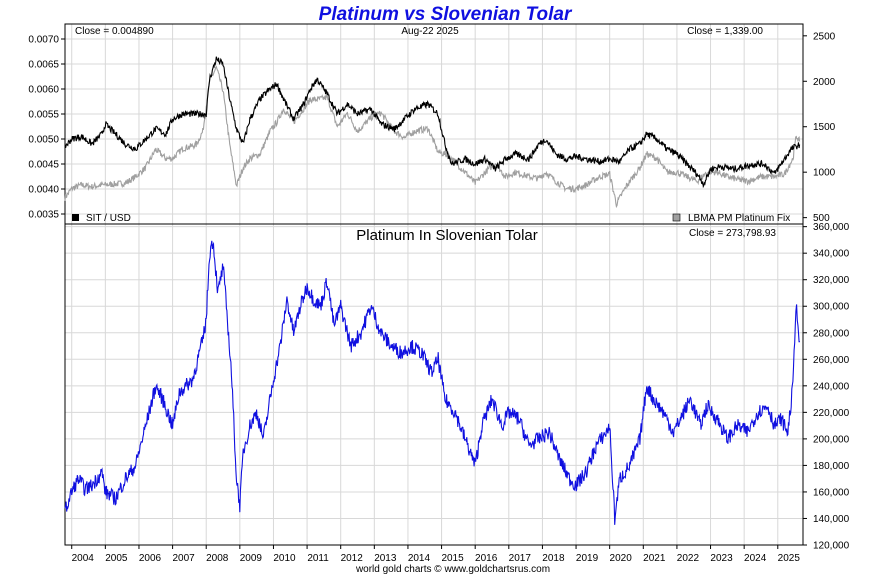 The height and width of the screenshot is (575, 890). I want to click on y-right-tick-label: 500, so click(821, 218).